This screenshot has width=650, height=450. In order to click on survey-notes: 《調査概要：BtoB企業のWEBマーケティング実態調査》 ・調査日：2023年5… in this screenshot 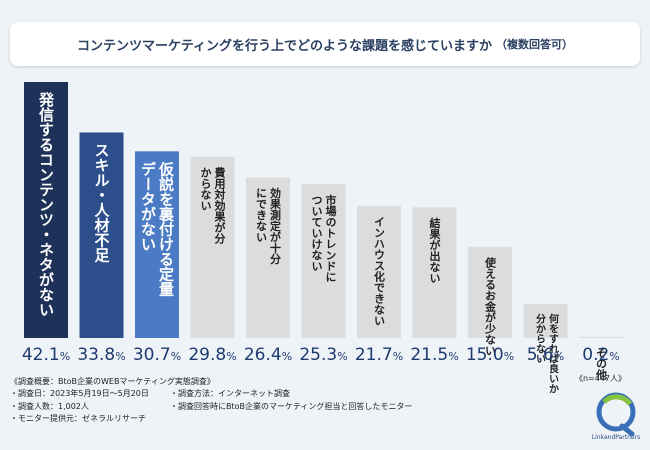, I will do `click(290, 401)`.